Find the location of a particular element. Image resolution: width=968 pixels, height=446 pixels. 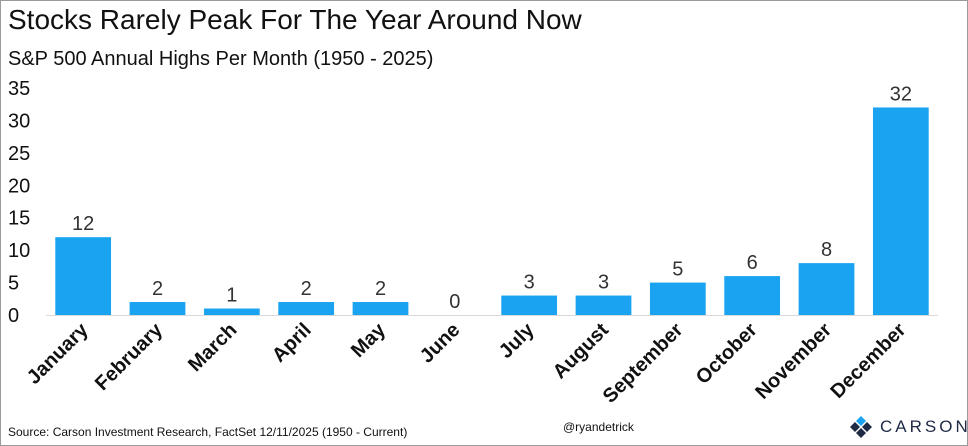

x-tick-label: May is located at coordinates (369, 340).